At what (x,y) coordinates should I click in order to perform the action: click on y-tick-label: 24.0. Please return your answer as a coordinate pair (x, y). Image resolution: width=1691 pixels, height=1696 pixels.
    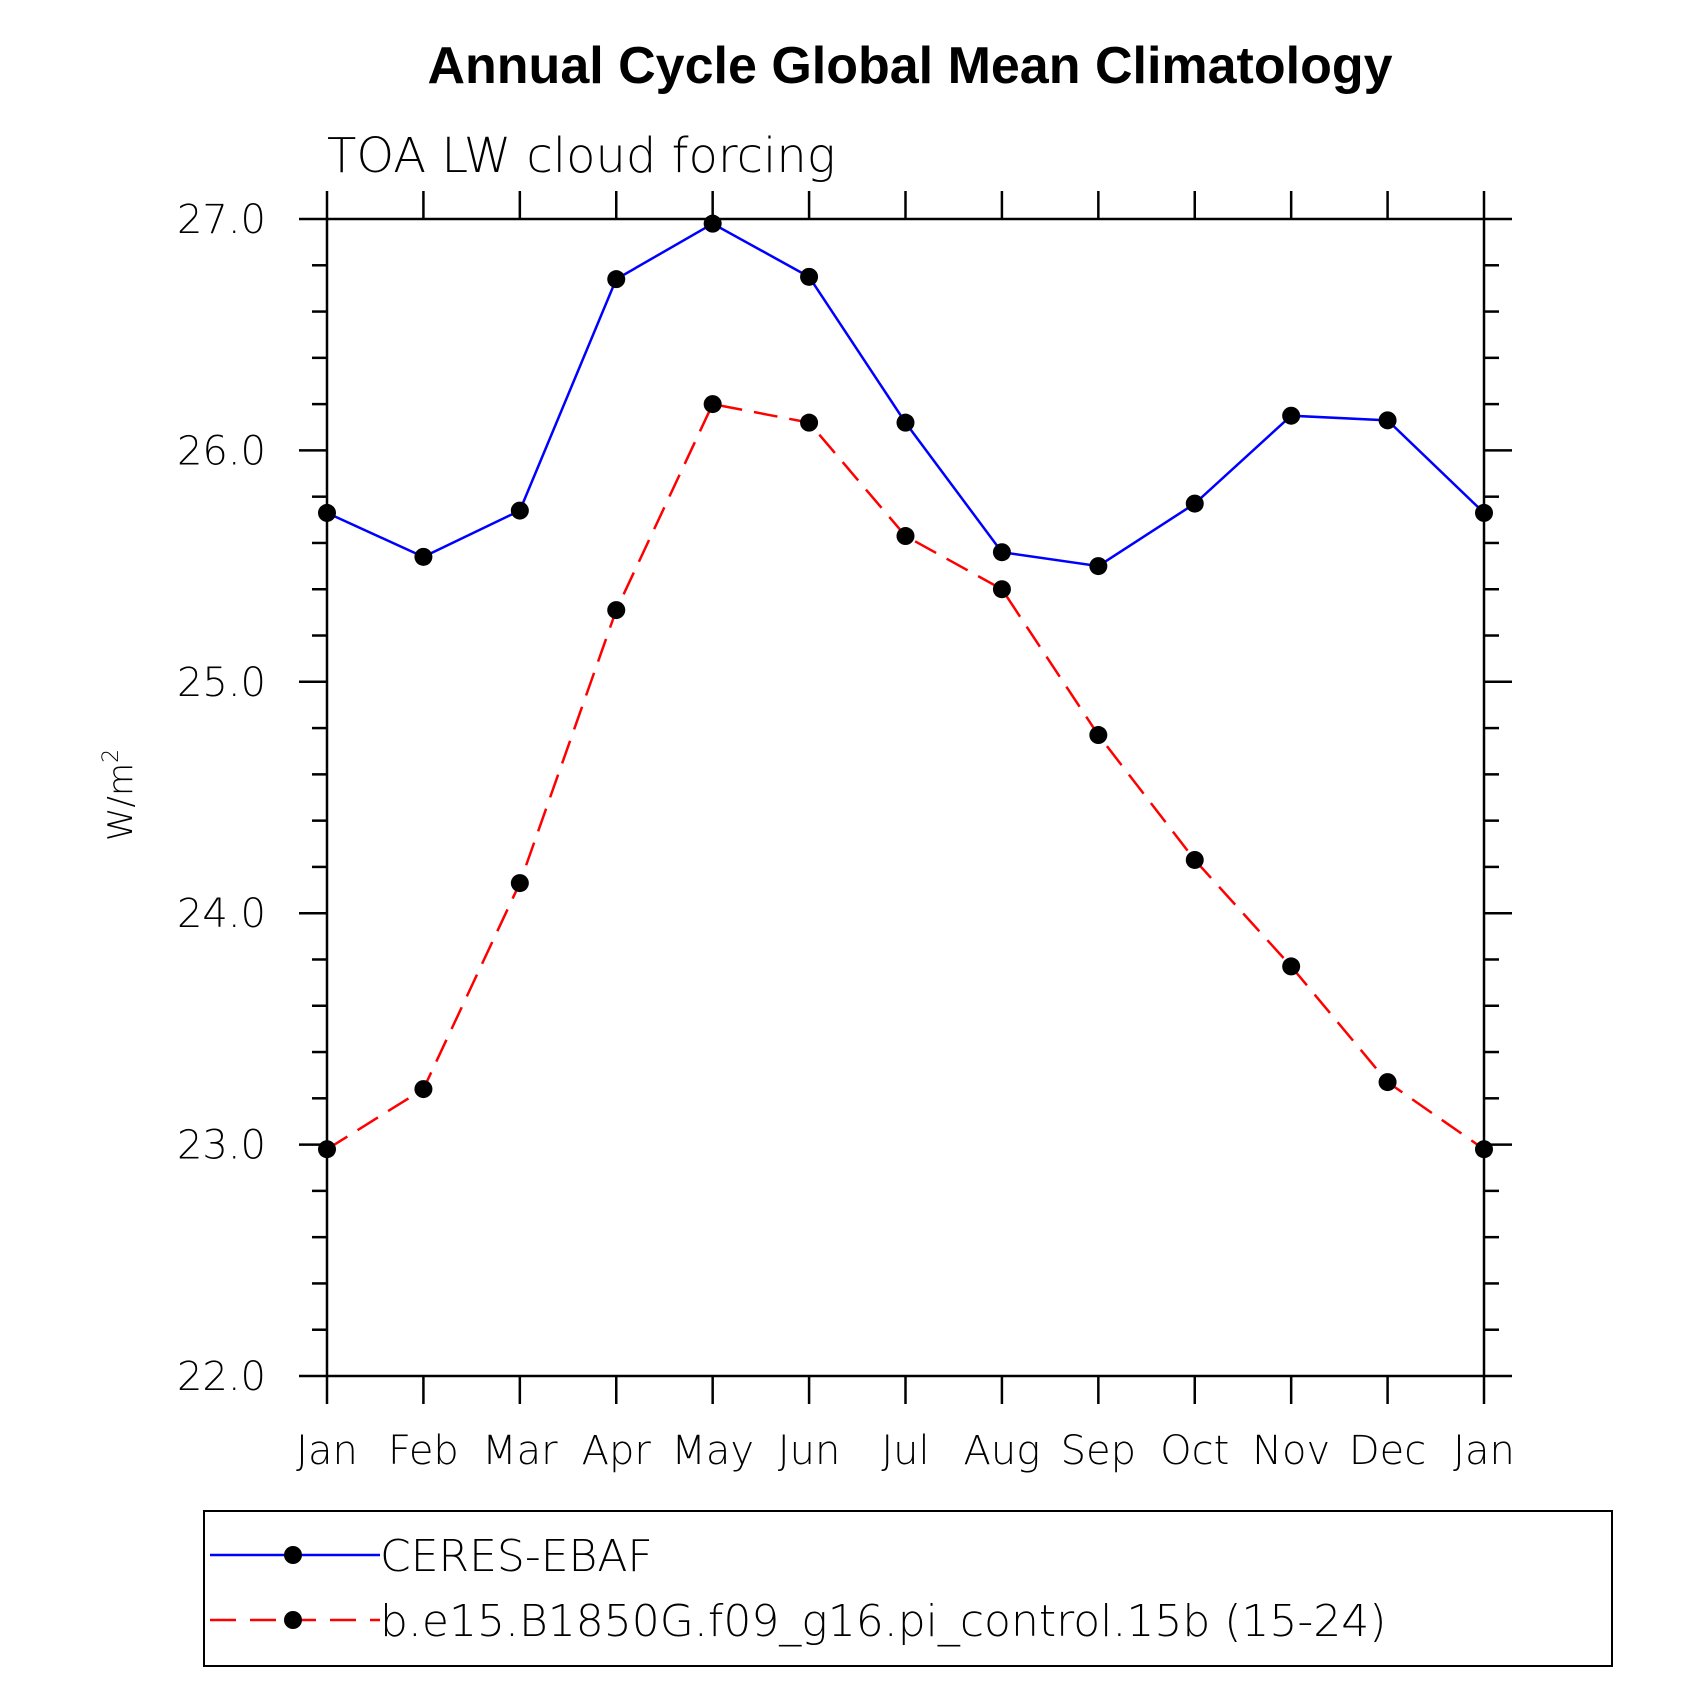
    Looking at the image, I should click on (221, 914).